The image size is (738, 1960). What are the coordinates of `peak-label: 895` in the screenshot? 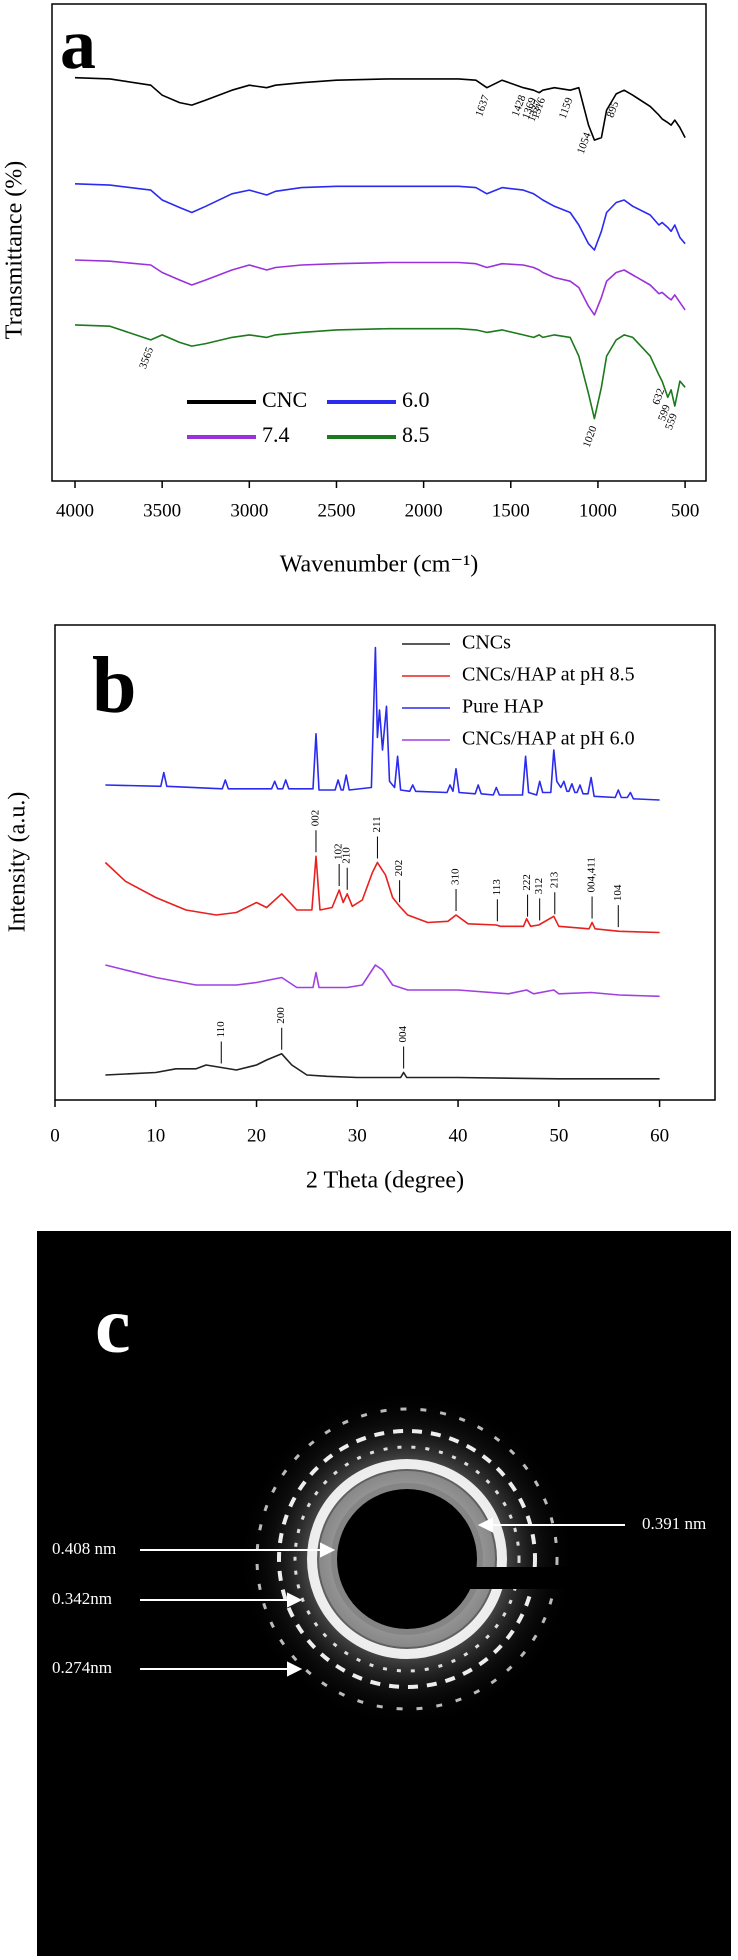 It's located at (613, 109).